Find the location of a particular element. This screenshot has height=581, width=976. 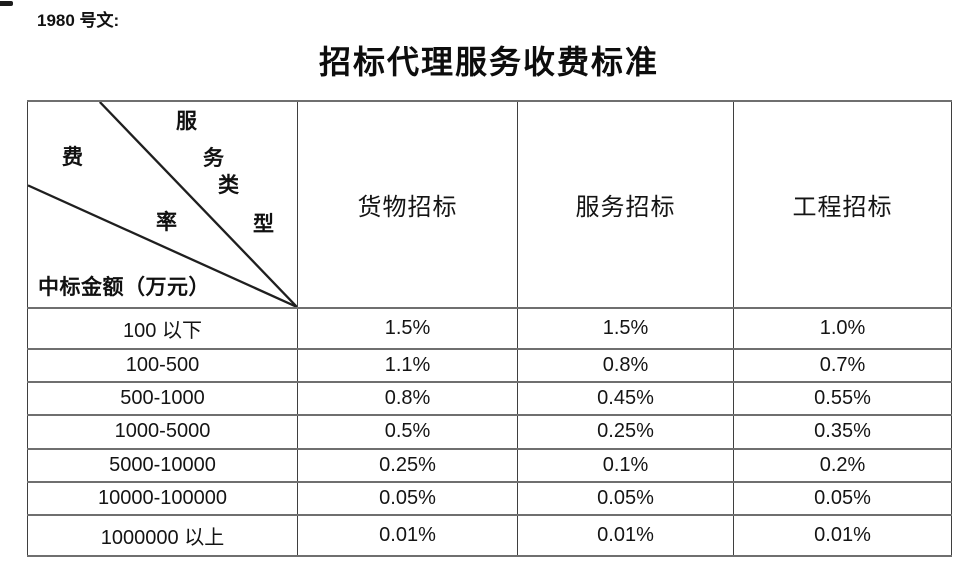

fee-value: 0.1% is located at coordinates (625, 465).